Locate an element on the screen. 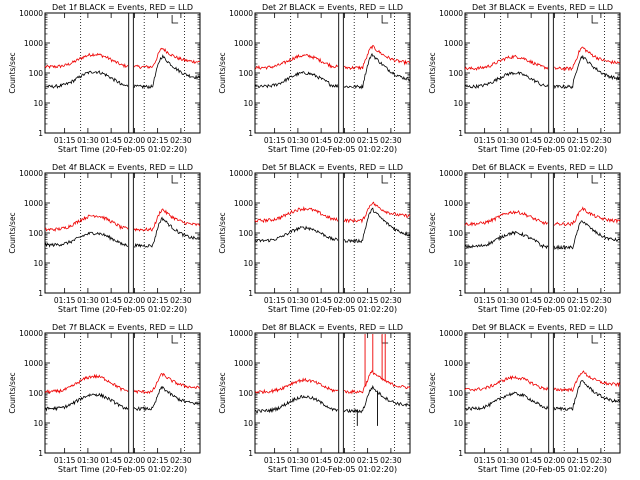  panel-title: Det 4f BLACK = Events, RED = LLD is located at coordinates (122, 167).